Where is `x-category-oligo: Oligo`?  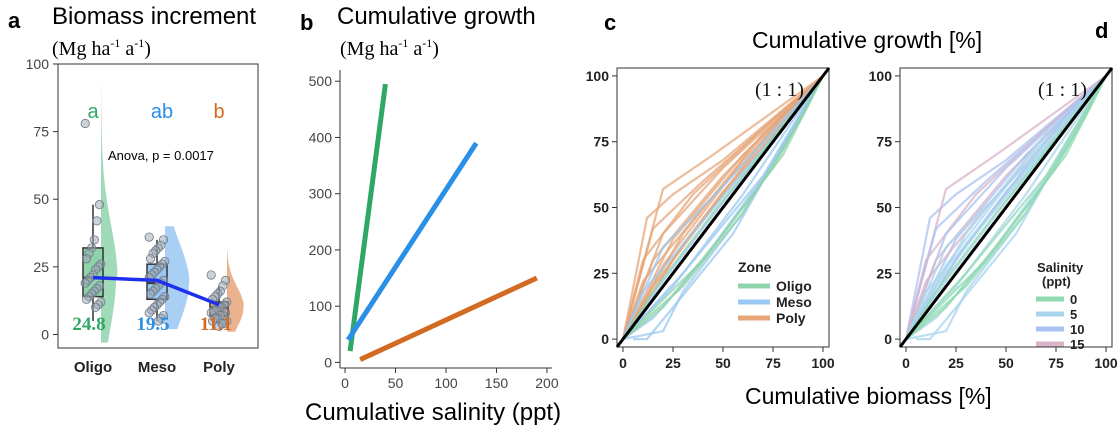
x-category-oligo: Oligo is located at coordinates (93, 367).